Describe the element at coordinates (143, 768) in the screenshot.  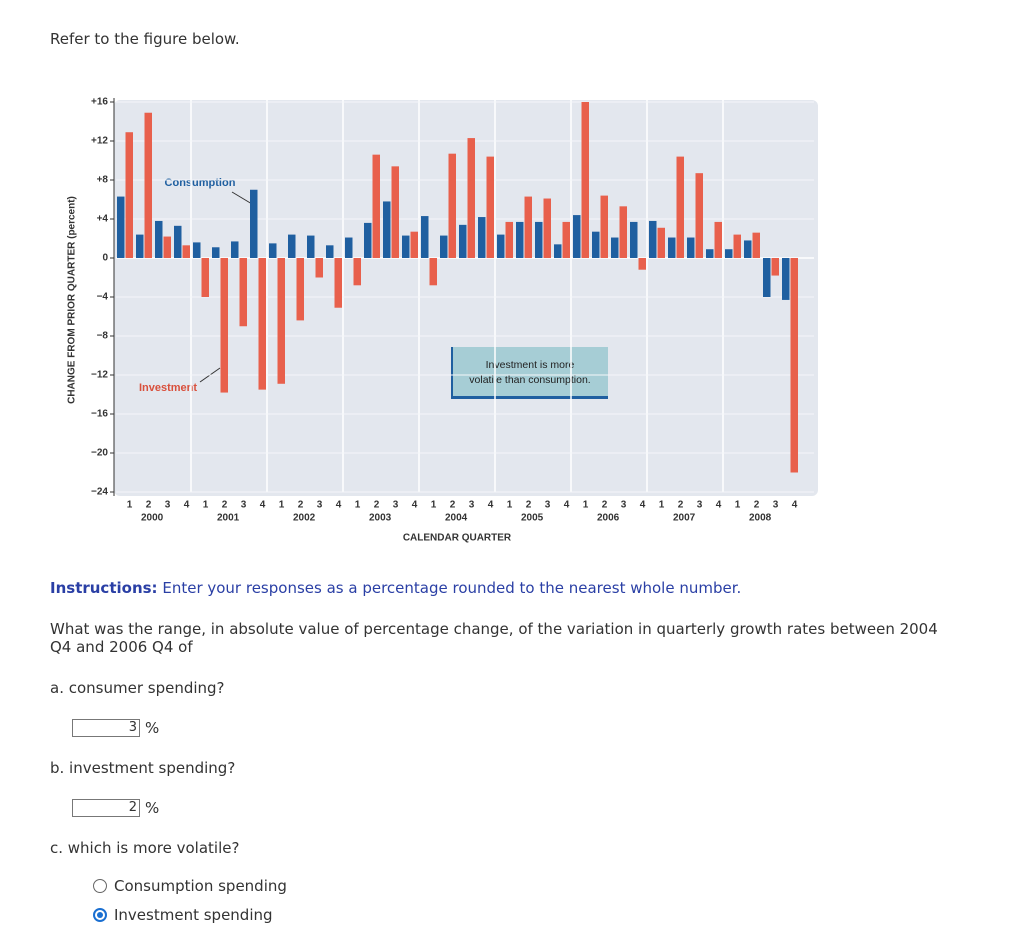
I see `part-b: b. investment spending?` at that location.